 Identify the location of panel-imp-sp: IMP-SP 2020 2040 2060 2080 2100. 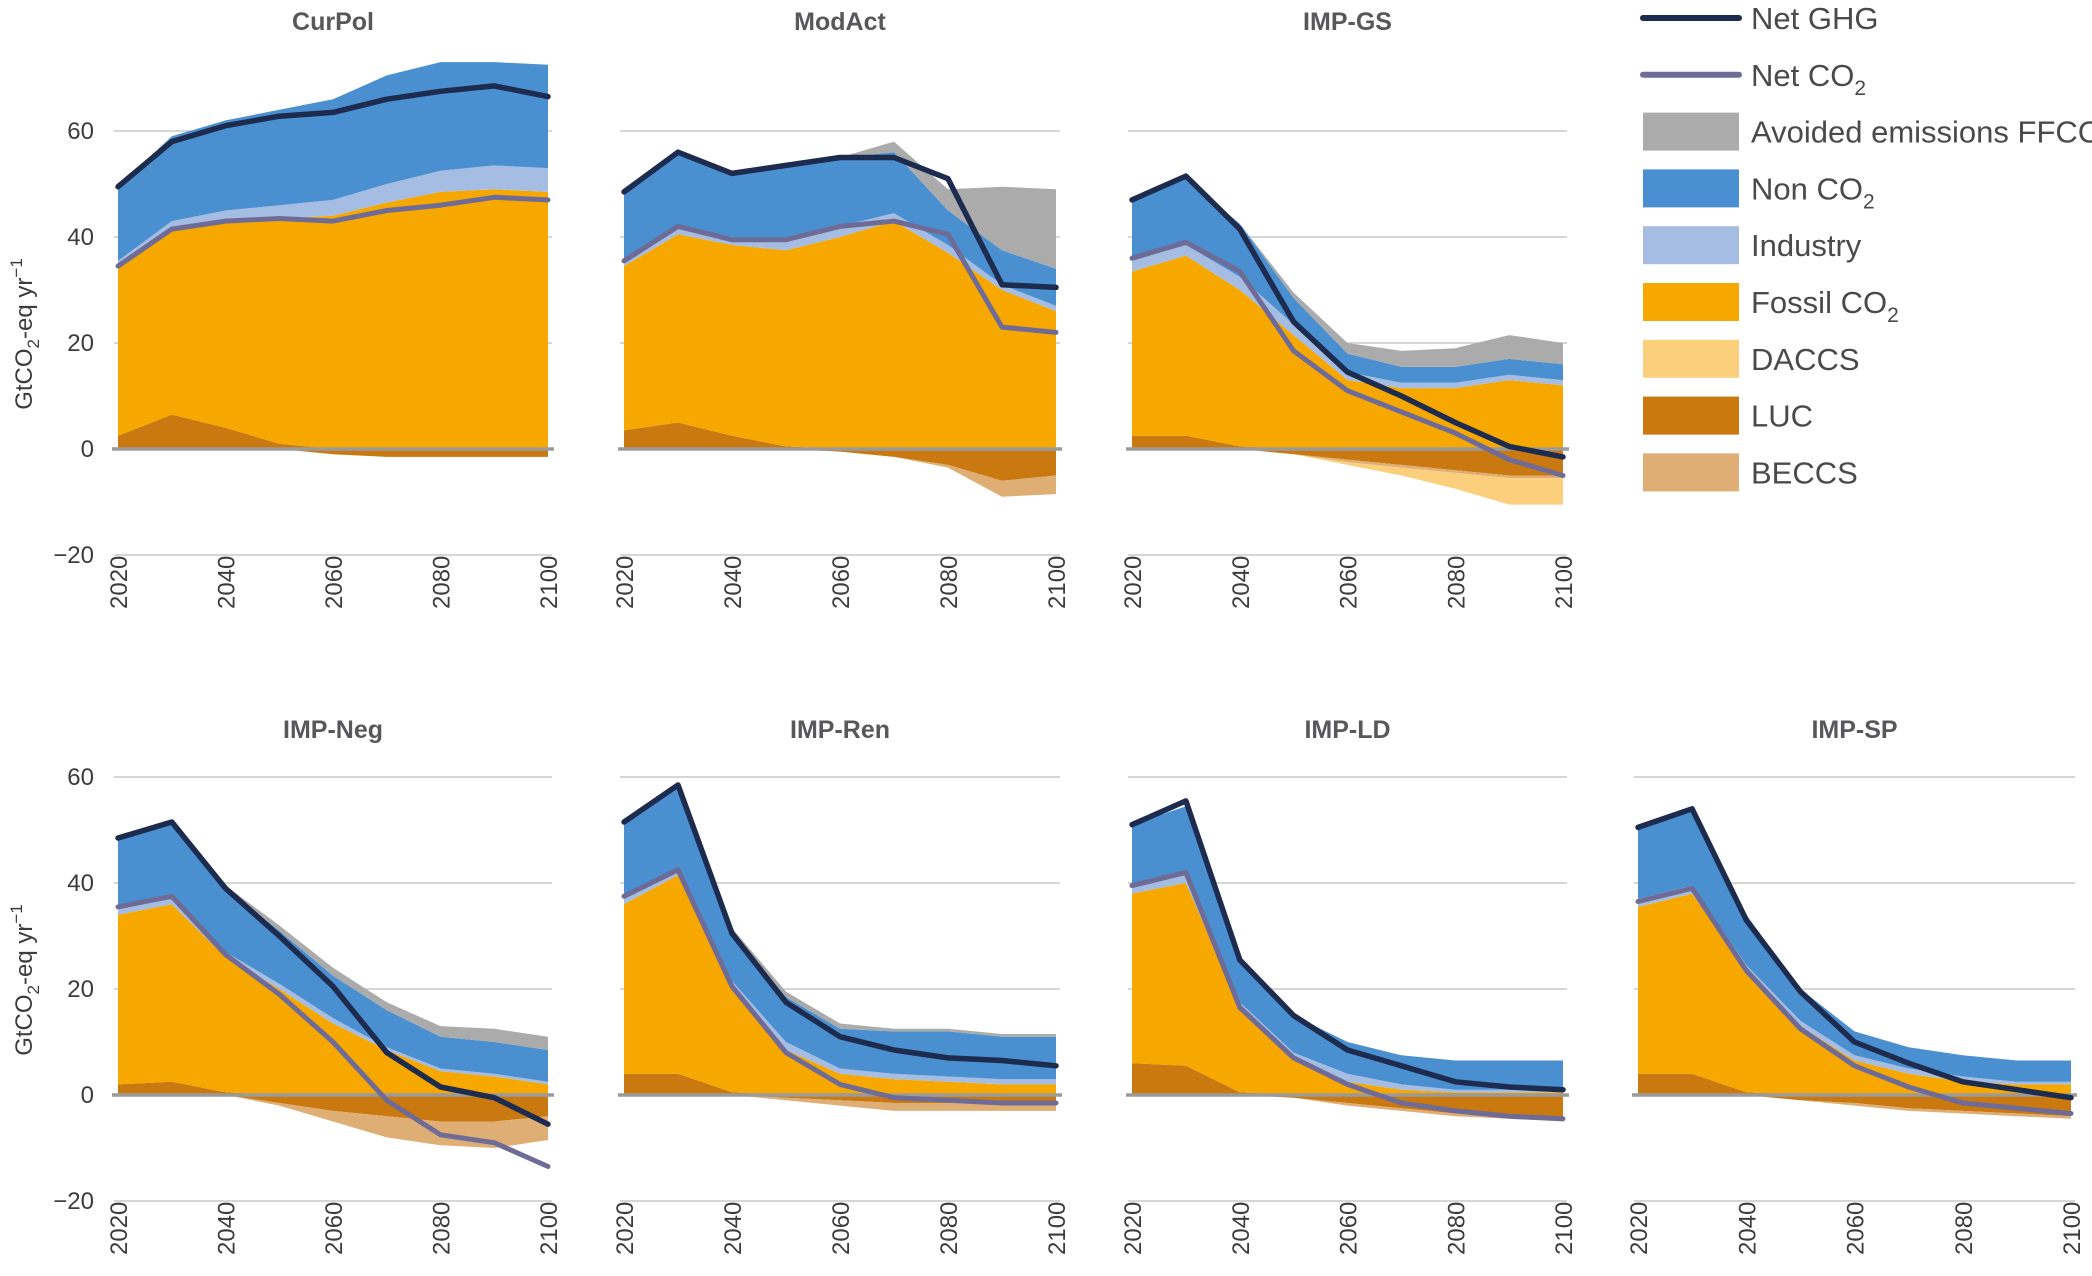
(1856, 985).